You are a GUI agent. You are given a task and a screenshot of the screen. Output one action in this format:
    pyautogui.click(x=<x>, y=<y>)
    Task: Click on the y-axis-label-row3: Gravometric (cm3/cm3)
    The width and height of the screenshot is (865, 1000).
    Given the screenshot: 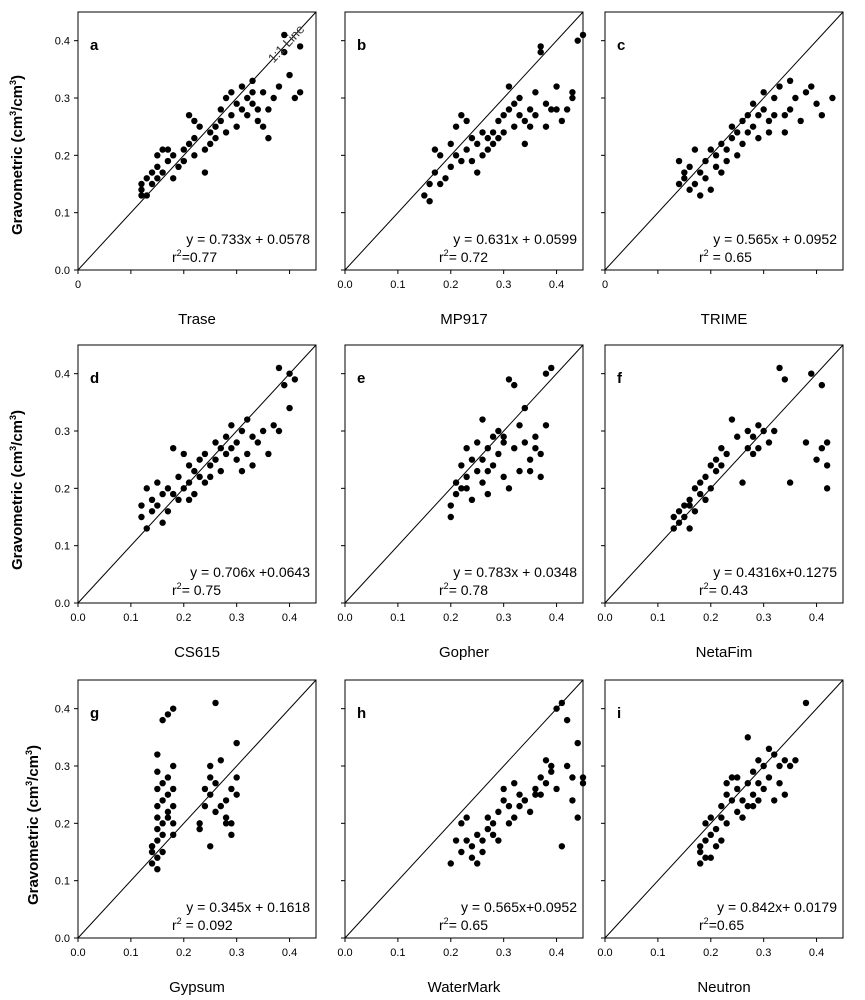 What is the action you would take?
    pyautogui.click(x=33, y=825)
    